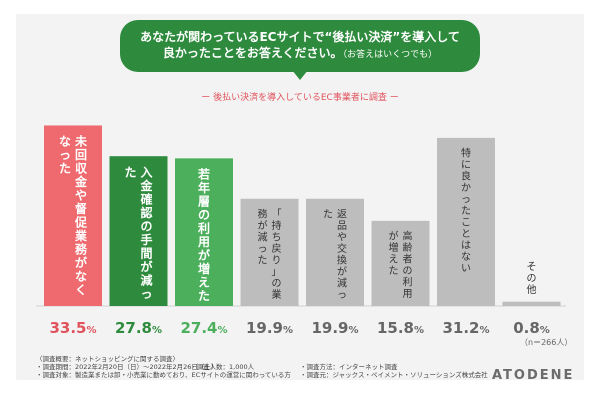 The height and width of the screenshot is (400, 600). I want to click on value-label: 33.5%, so click(72, 328).